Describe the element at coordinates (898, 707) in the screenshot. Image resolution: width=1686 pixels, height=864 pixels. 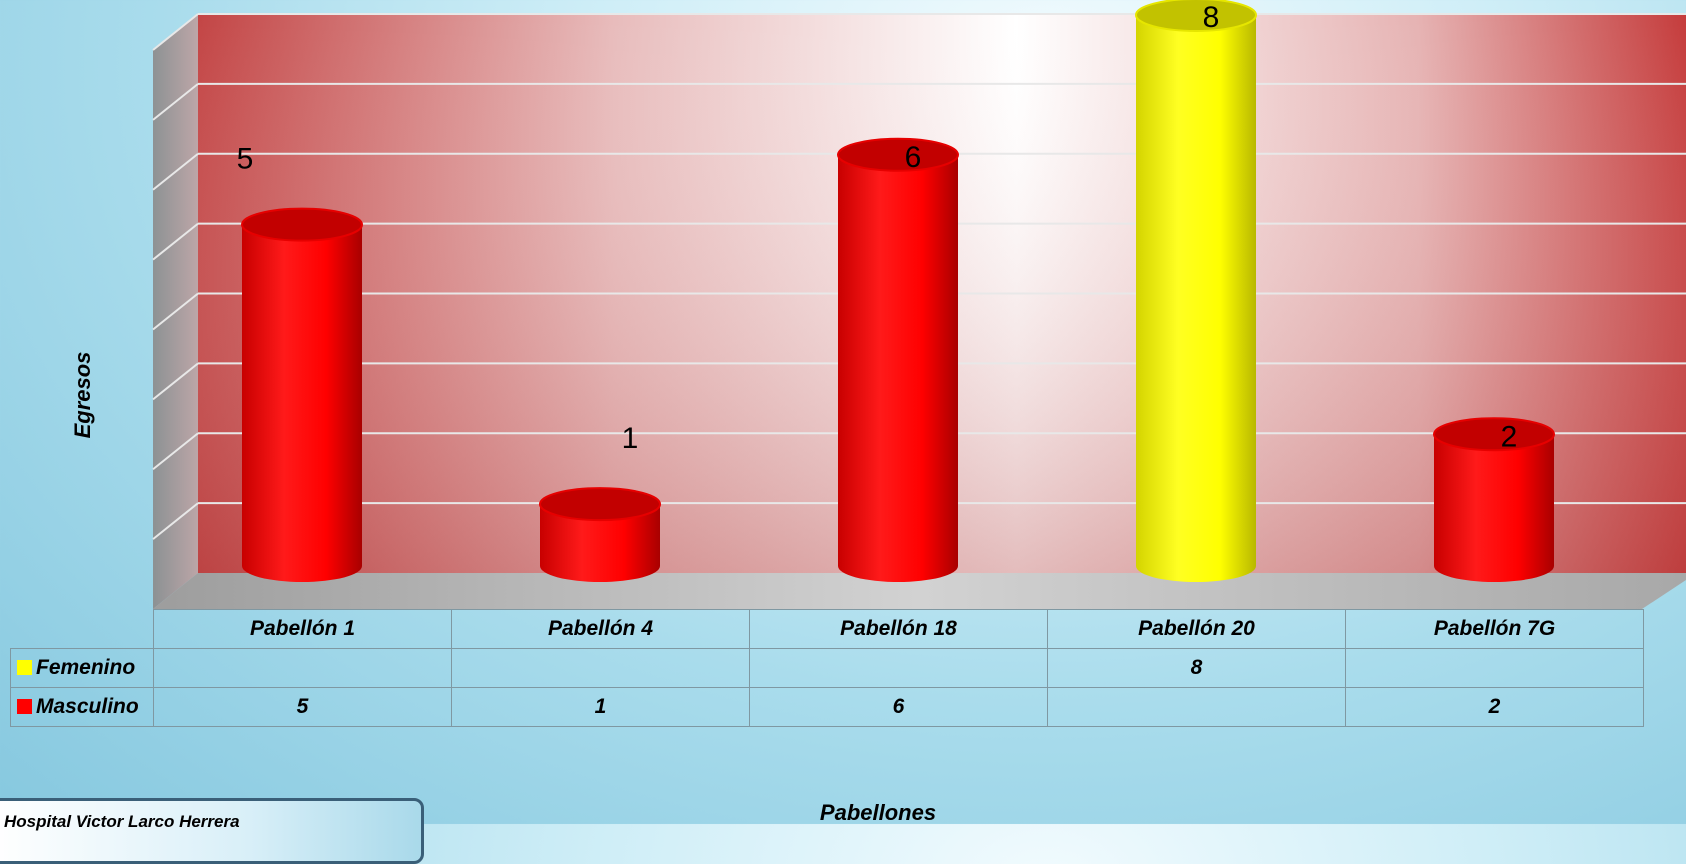
I see `table-cell: 6` at that location.